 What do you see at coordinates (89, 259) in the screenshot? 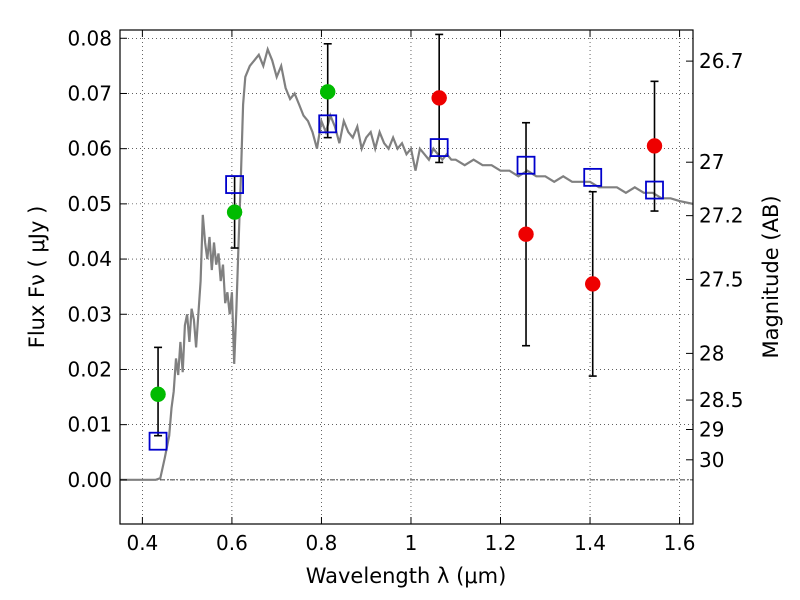
I see `y-tick-label: 0.04` at bounding box center [89, 259].